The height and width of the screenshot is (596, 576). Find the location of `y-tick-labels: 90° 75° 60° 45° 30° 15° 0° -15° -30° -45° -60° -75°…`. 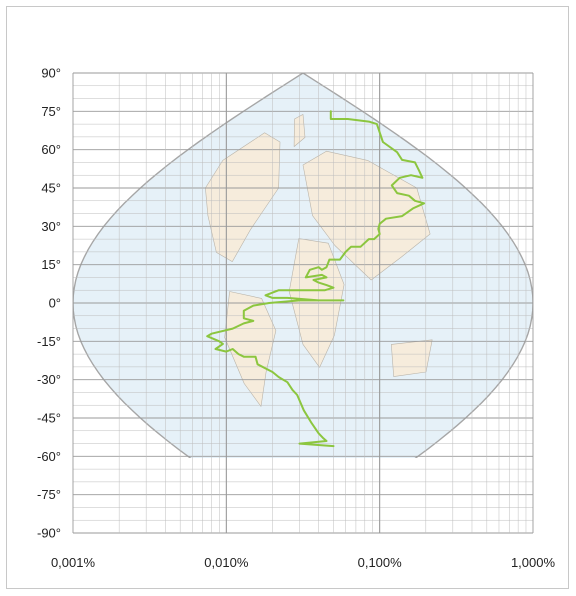

y-tick-labels: 90° 75° 60° 45° 30° 15° 0° -15° -30° -45° -60° -75°… is located at coordinates (49, 303).